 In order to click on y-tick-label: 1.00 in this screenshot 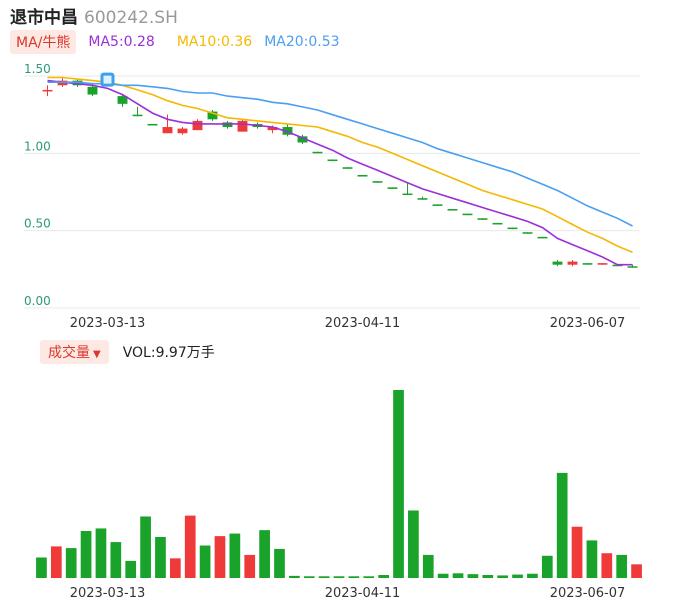, I will do `click(37, 146)`.